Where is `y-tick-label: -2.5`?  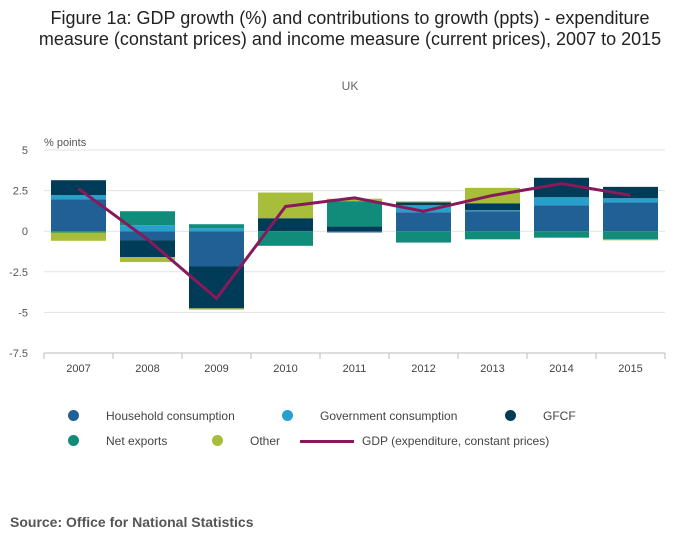
y-tick-label: -2.5 is located at coordinates (18, 273).